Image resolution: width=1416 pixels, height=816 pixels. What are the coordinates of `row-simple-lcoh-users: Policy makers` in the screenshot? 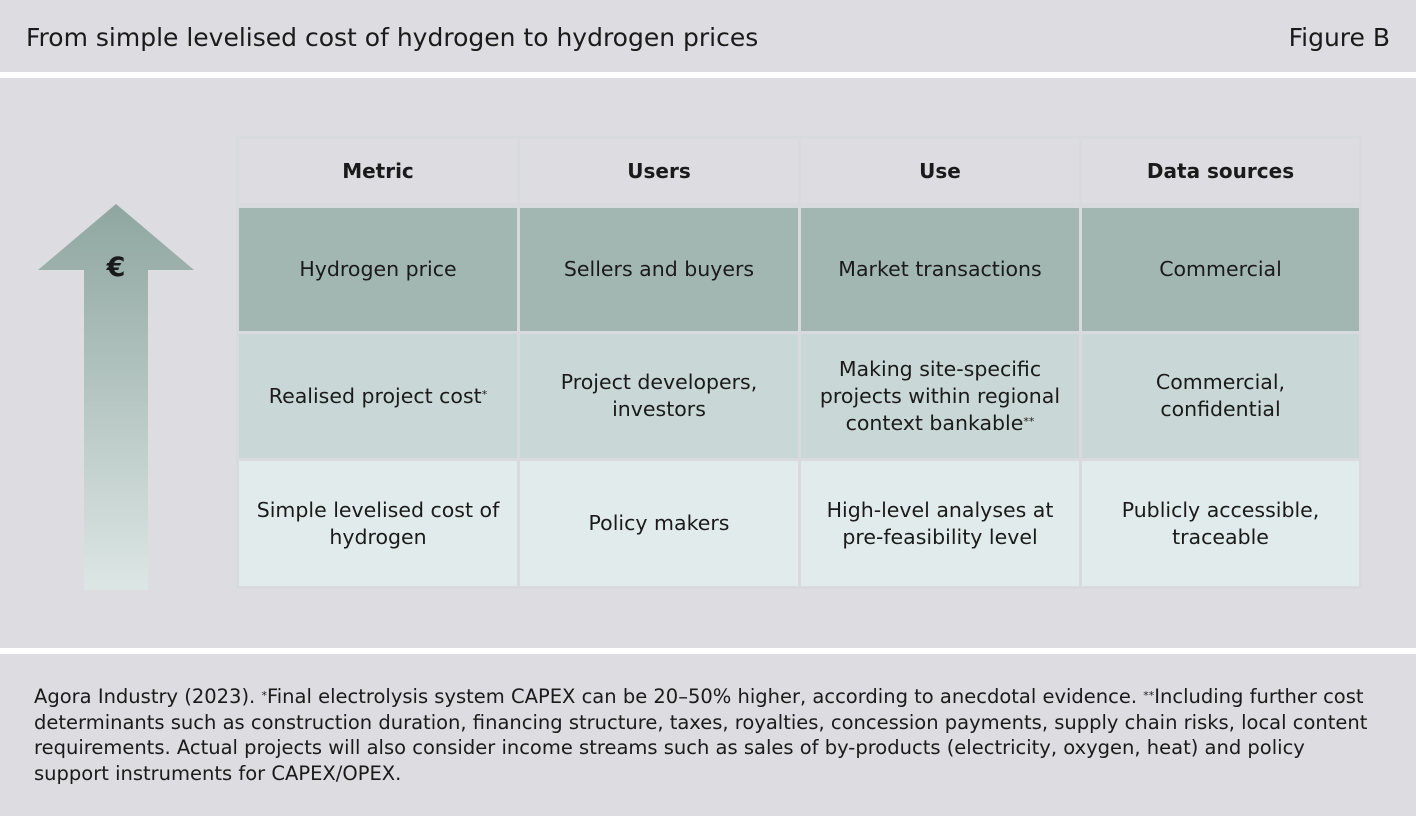 It's located at (659, 523).